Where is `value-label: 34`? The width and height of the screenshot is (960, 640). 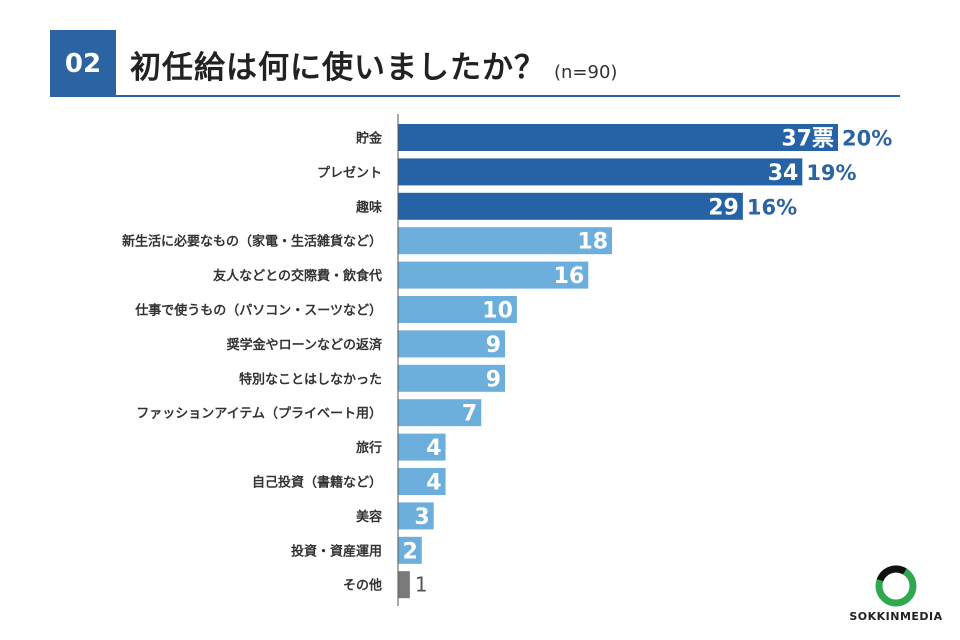 value-label: 34 is located at coordinates (783, 173).